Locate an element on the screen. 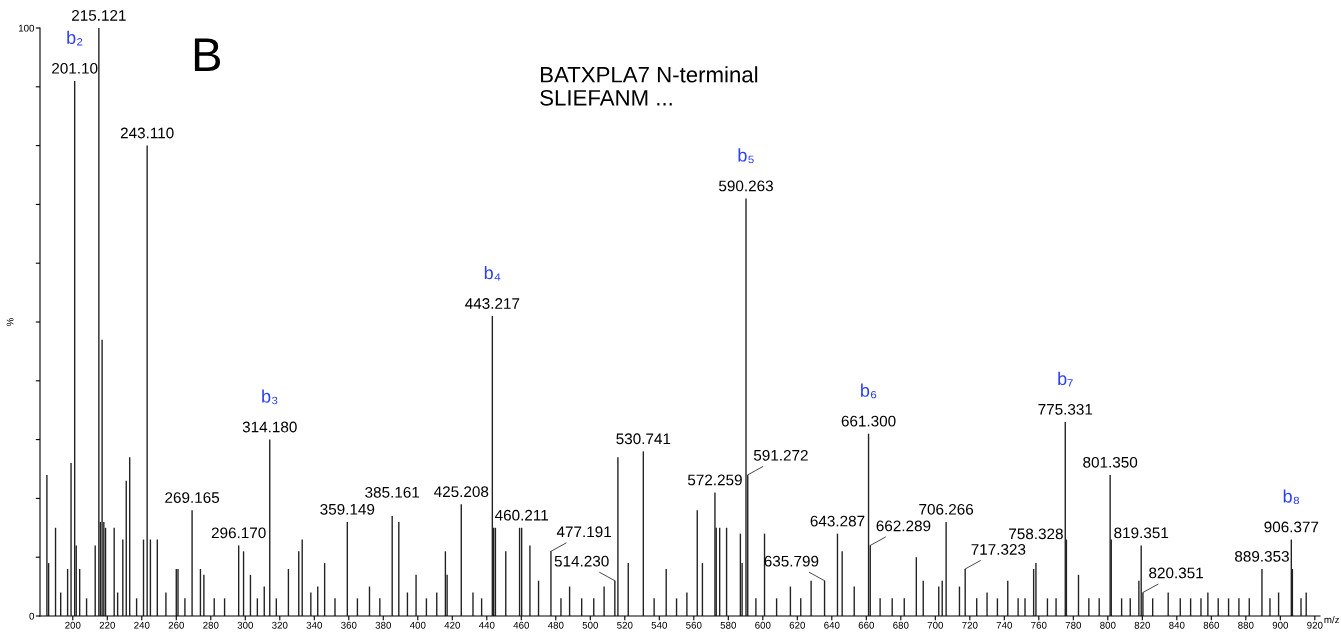 The image size is (1341, 632). annotation: 758.328 is located at coordinates (1036, 534).